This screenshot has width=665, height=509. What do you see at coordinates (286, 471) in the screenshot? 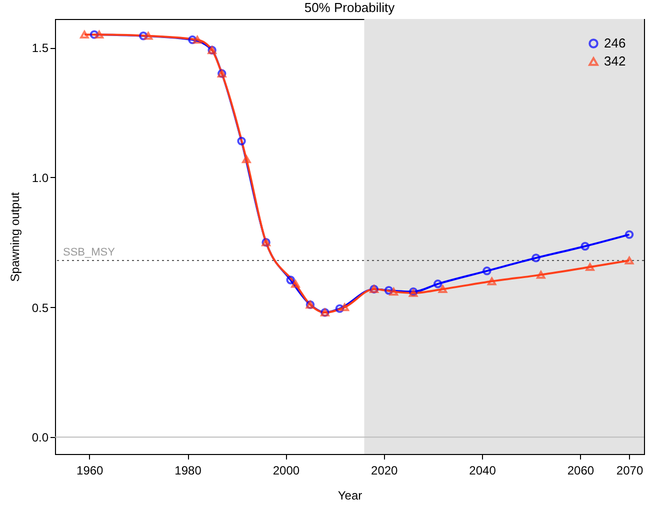
I see `x-tick-label: 2000` at bounding box center [286, 471].